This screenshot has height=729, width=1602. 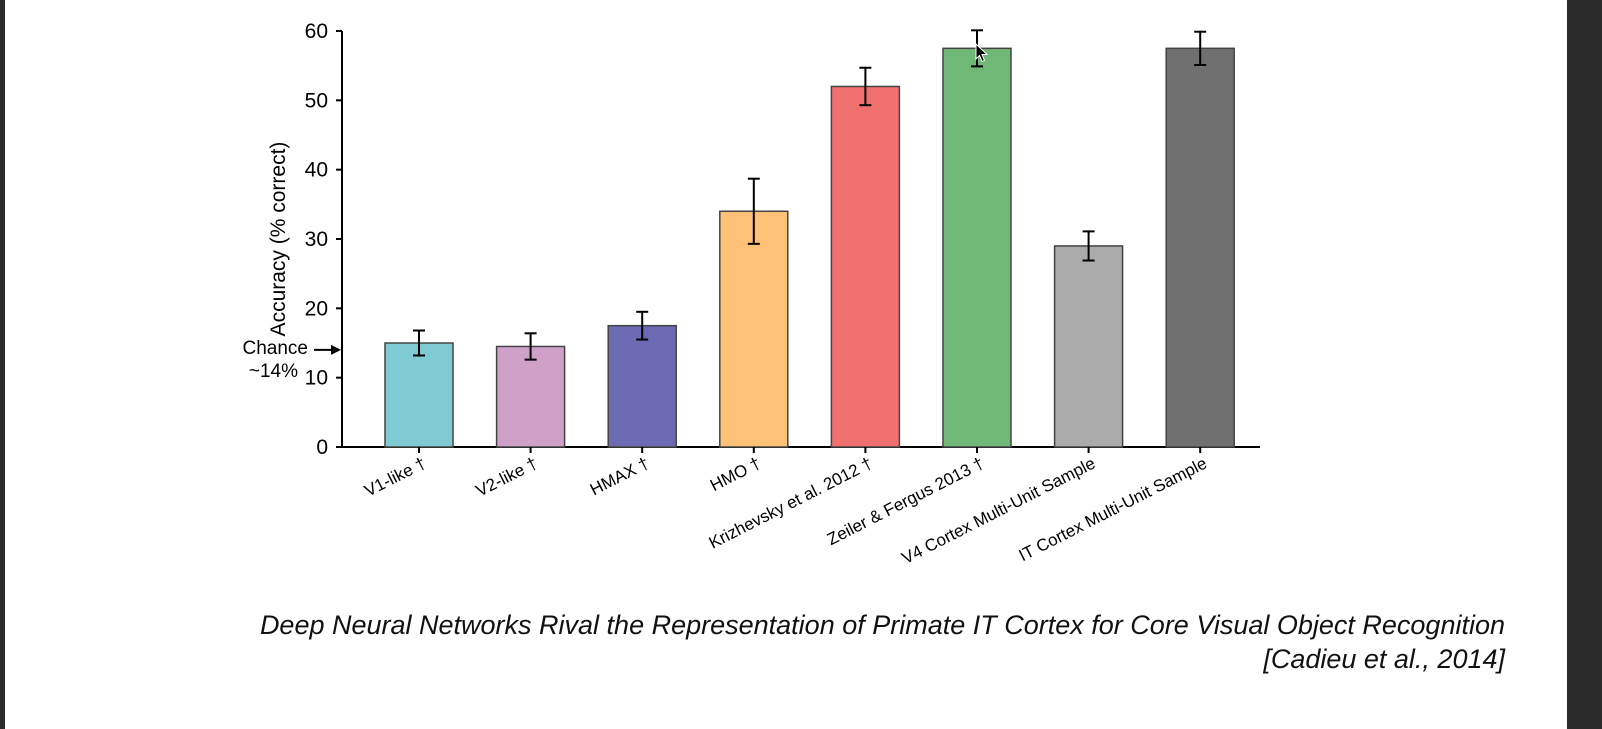 What do you see at coordinates (322, 447) in the screenshot?
I see `y-tick-label: 0` at bounding box center [322, 447].